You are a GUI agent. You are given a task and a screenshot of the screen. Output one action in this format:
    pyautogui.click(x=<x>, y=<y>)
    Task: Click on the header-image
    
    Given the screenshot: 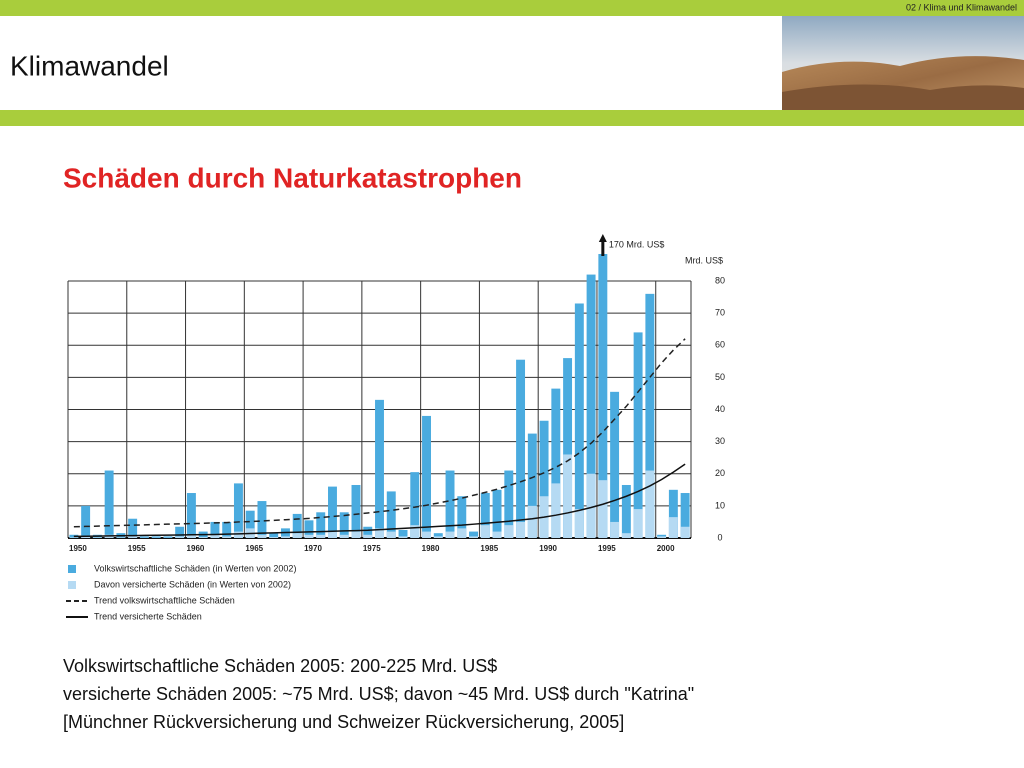 What is the action you would take?
    pyautogui.click(x=903, y=63)
    